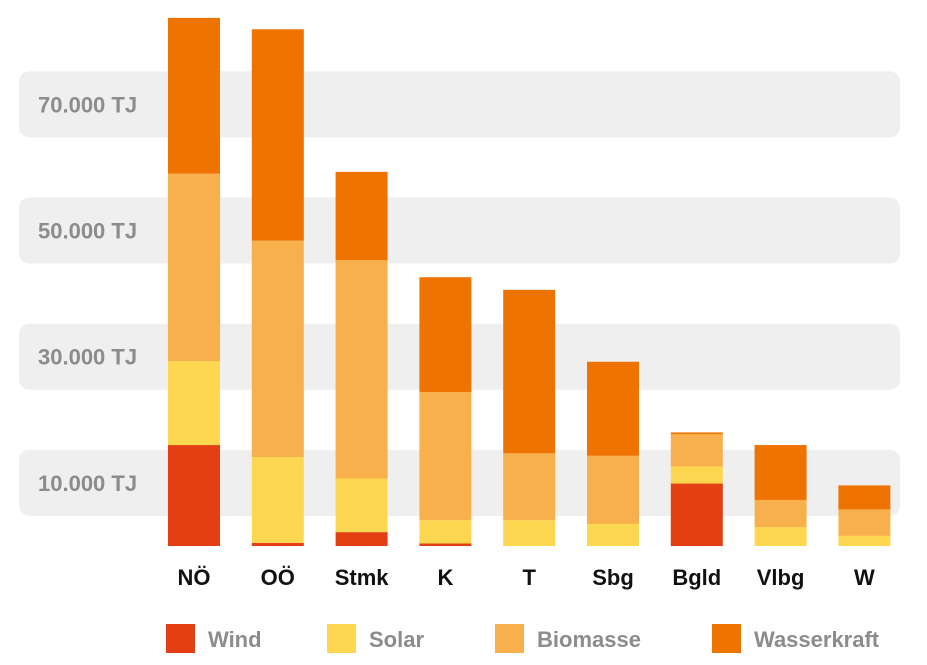  I want to click on legend-label: Wasserkraft, so click(817, 639).